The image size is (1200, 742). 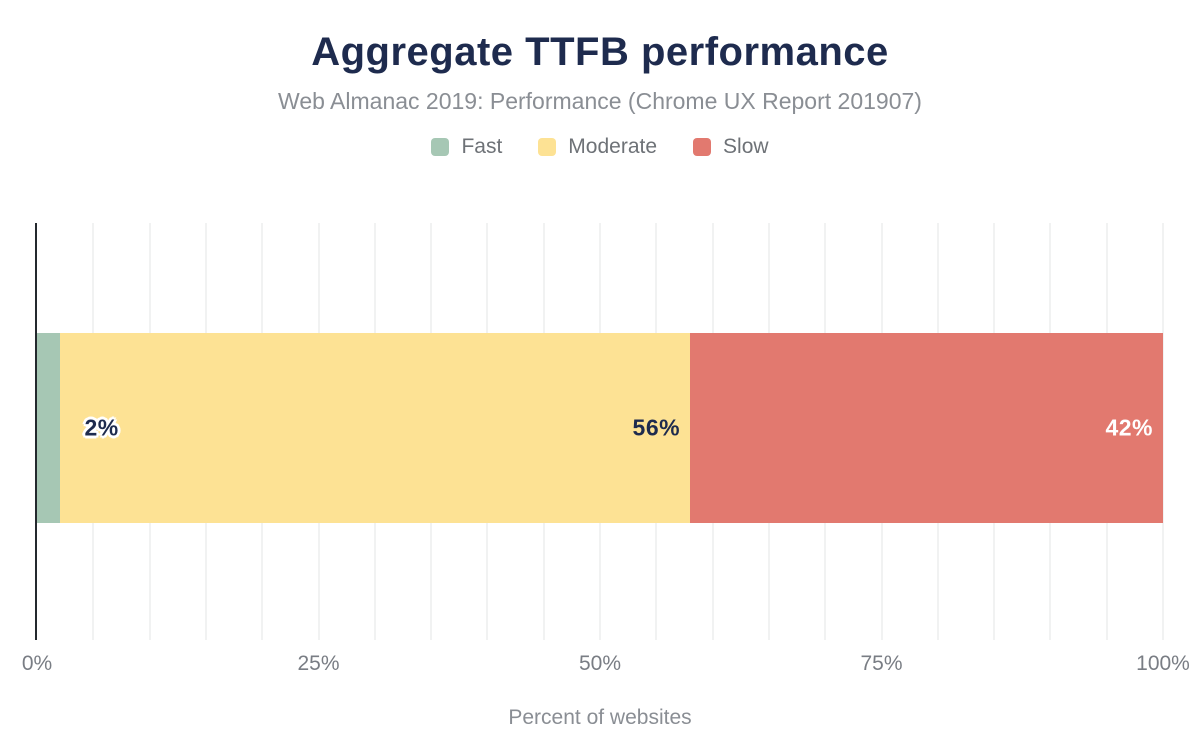 I want to click on legend-swatch-fast, so click(x=440, y=147).